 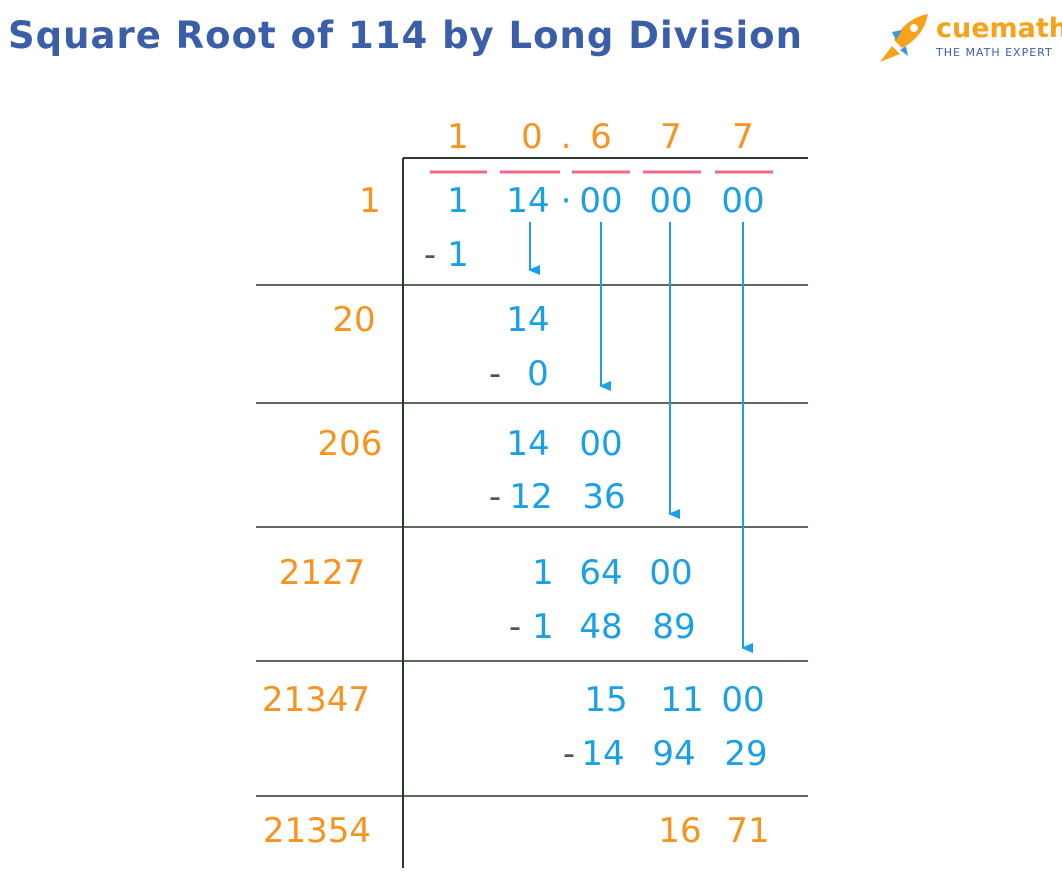 What do you see at coordinates (600, 573) in the screenshot?
I see `step-value: 64` at bounding box center [600, 573].